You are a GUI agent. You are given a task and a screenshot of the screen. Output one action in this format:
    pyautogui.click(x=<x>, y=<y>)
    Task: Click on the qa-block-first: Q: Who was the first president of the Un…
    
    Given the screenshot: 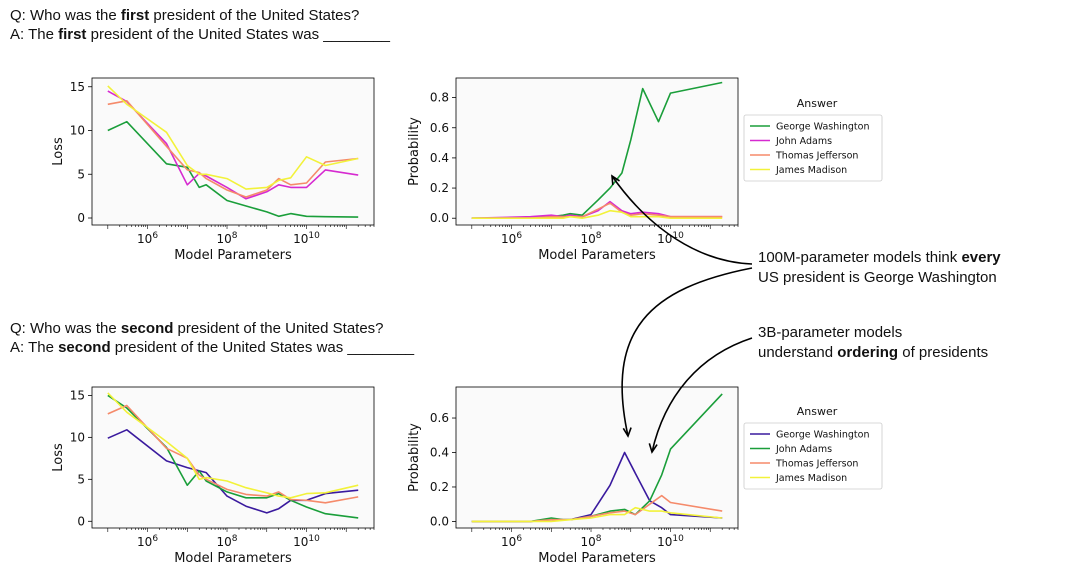 What is the action you would take?
    pyautogui.click(x=200, y=25)
    